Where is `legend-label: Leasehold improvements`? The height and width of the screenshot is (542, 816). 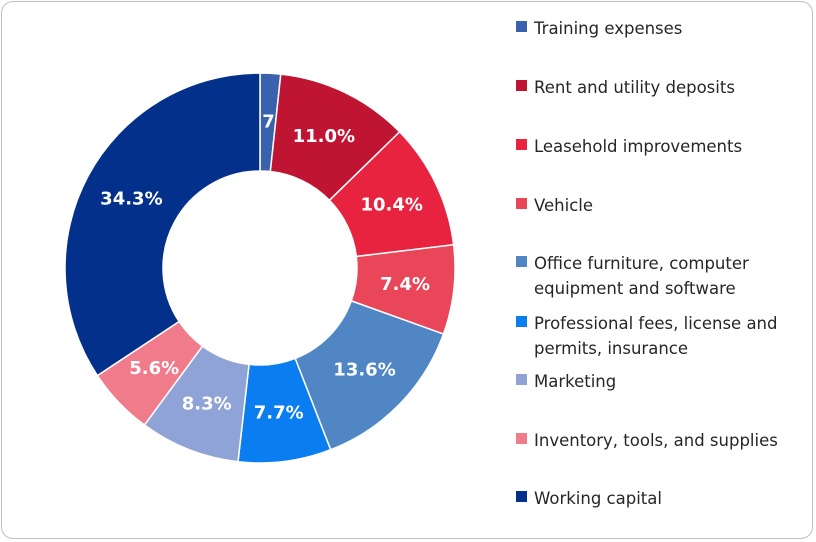 legend-label: Leasehold improvements is located at coordinates (638, 146).